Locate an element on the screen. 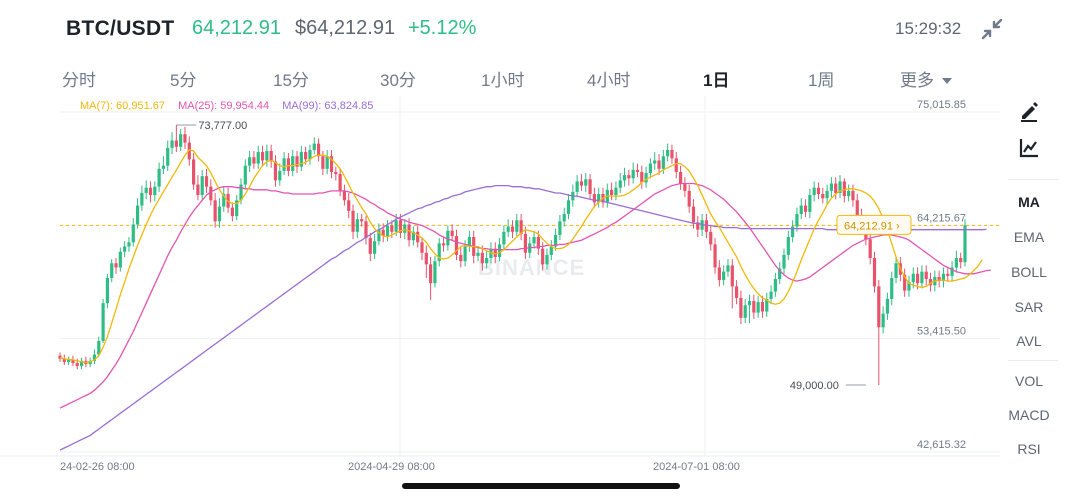 This screenshot has height=499, width=1080. tab-5: 4小时 is located at coordinates (608, 78).